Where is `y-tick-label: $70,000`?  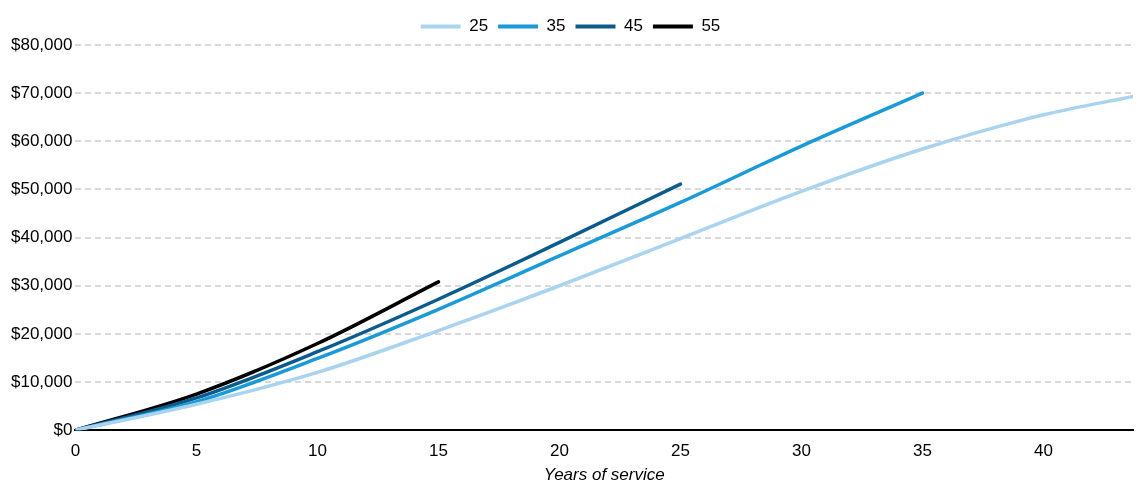 y-tick-label: $70,000 is located at coordinates (42, 92).